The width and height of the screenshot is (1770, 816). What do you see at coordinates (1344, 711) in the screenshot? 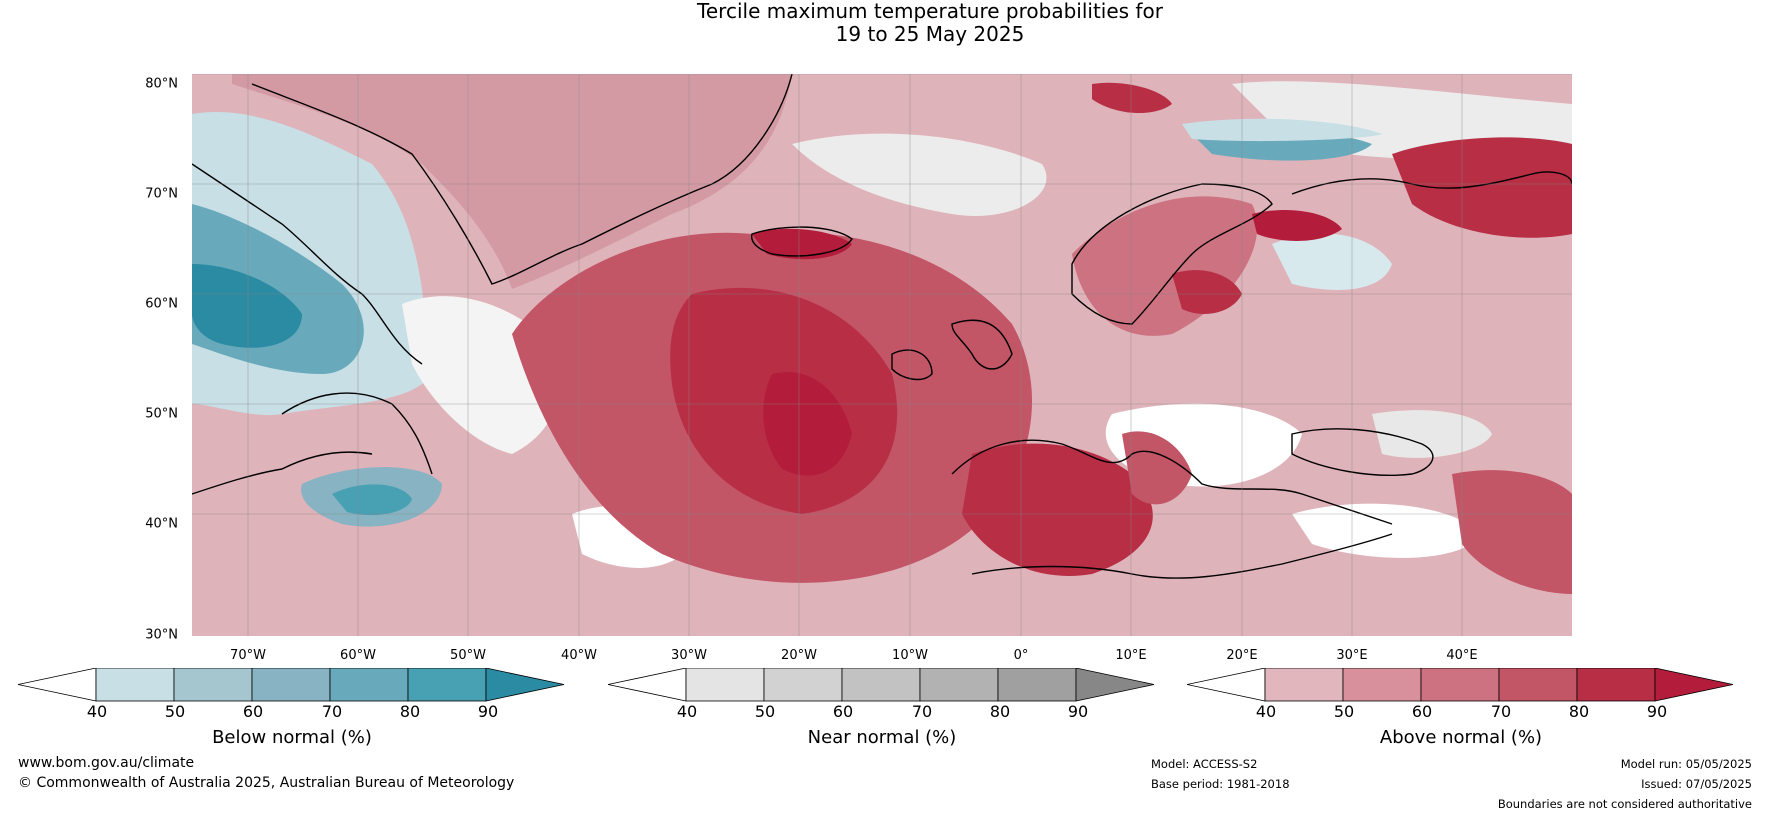
I see `above-tick-50: 50` at bounding box center [1344, 711].